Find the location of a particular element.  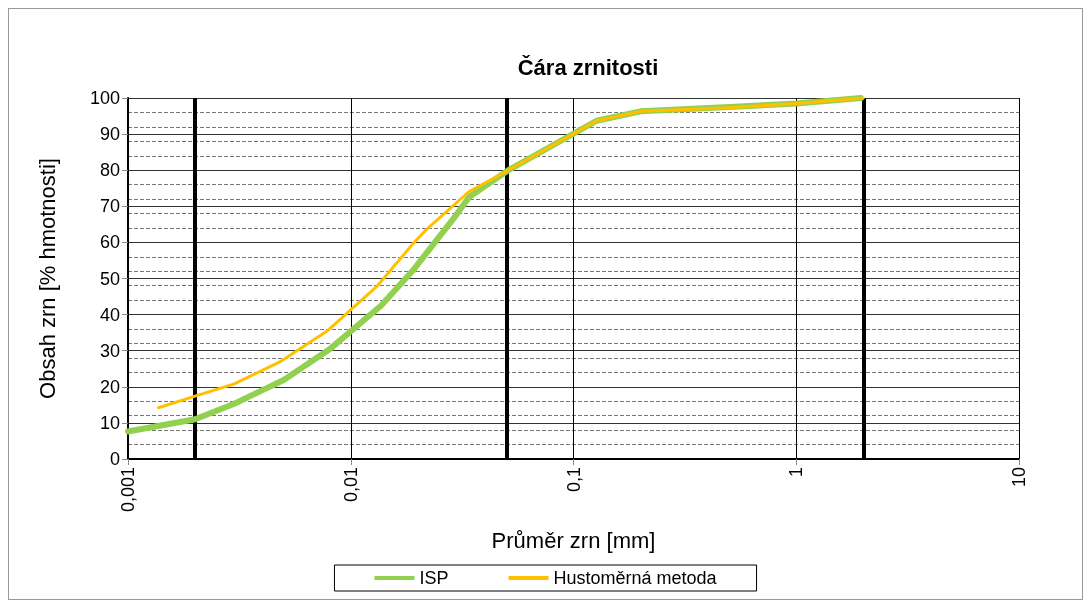

y-tick-label: 80 is located at coordinates (109, 170).